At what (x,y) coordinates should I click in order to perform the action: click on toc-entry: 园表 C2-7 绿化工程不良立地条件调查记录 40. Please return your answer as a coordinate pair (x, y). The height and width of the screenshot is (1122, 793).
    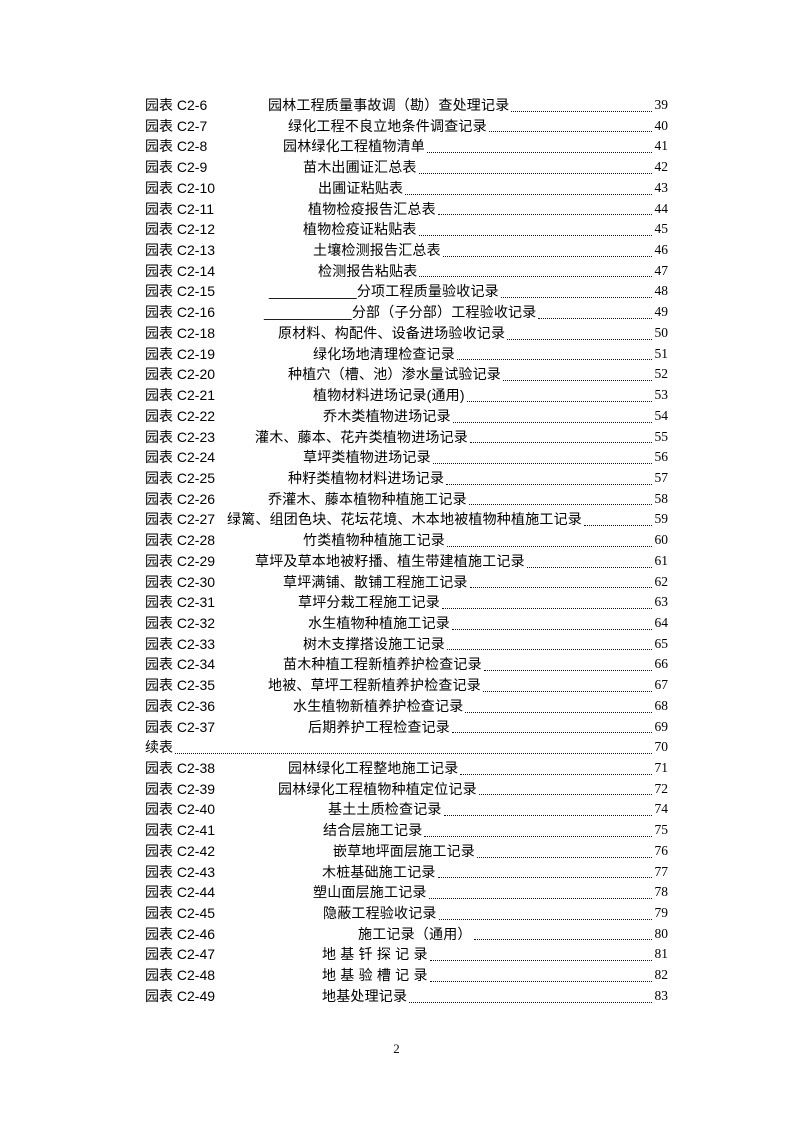
    Looking at the image, I should click on (406, 126).